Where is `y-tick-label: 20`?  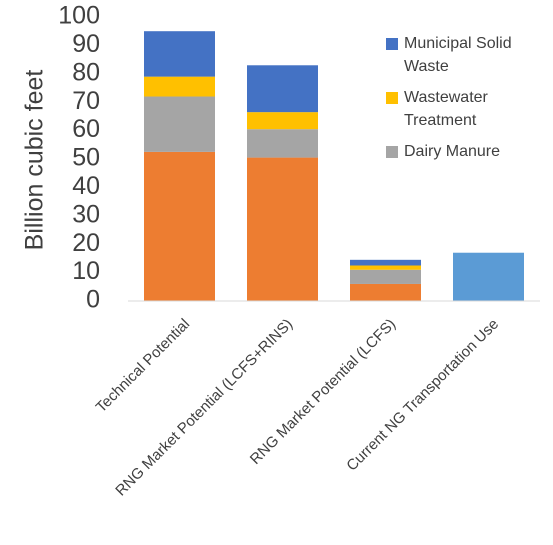
y-tick-label: 20 is located at coordinates (86, 243).